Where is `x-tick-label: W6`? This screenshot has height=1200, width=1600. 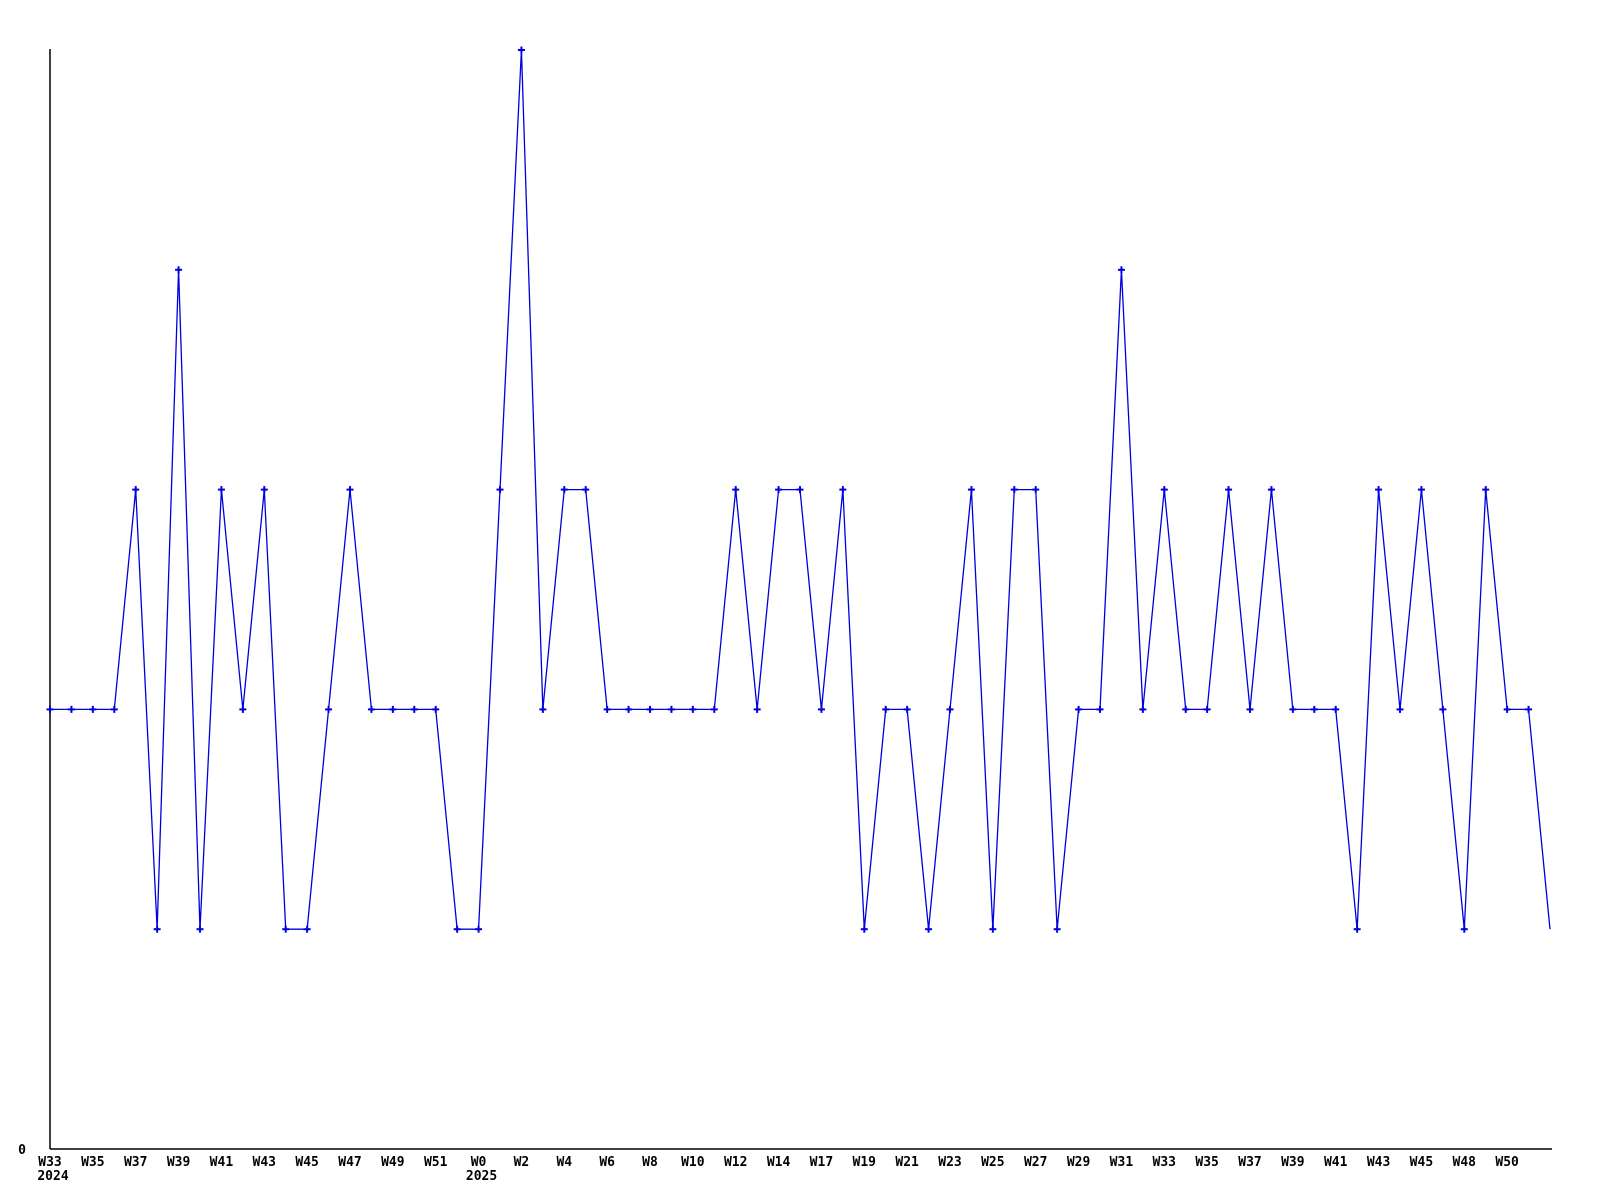 x-tick-label: W6 is located at coordinates (607, 1162).